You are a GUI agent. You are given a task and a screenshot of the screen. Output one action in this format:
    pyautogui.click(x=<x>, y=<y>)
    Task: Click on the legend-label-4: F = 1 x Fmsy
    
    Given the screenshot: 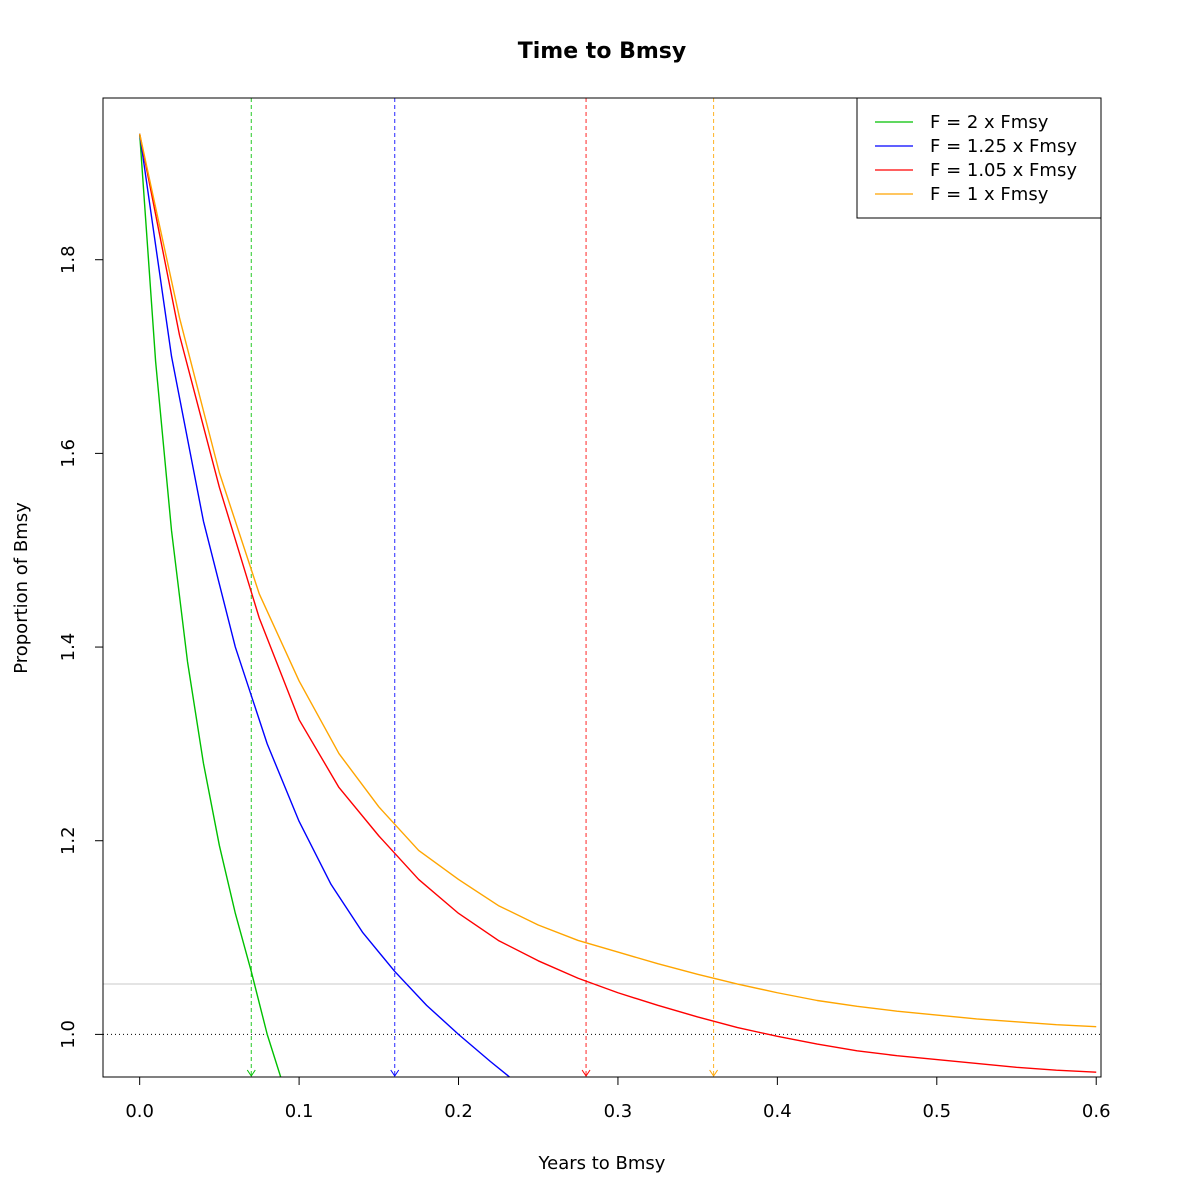 What is the action you would take?
    pyautogui.click(x=989, y=194)
    